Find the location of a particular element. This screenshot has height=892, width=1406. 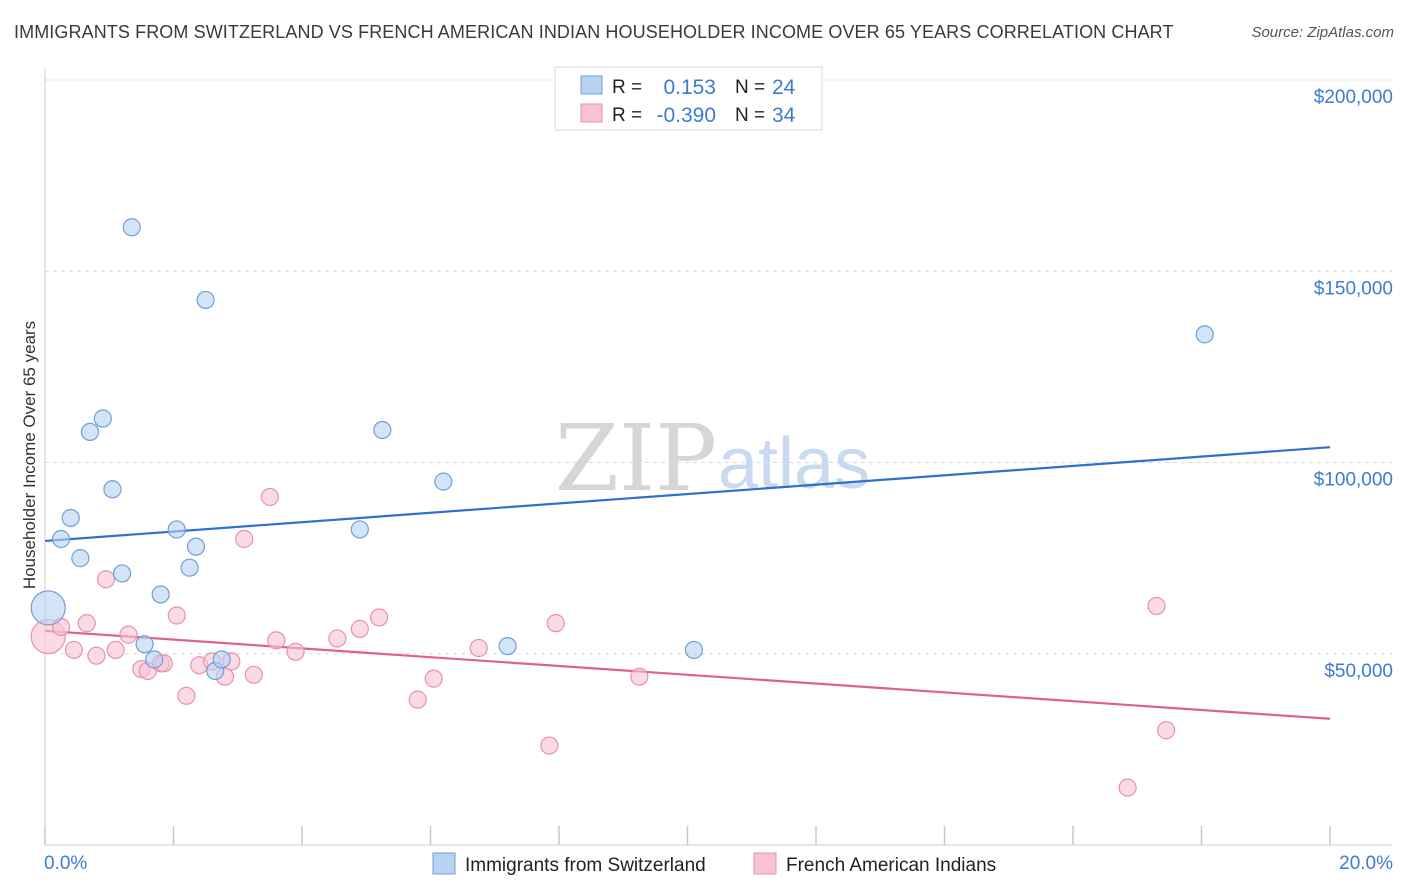

y-tick-label-0: $50,000 is located at coordinates (1358, 671).